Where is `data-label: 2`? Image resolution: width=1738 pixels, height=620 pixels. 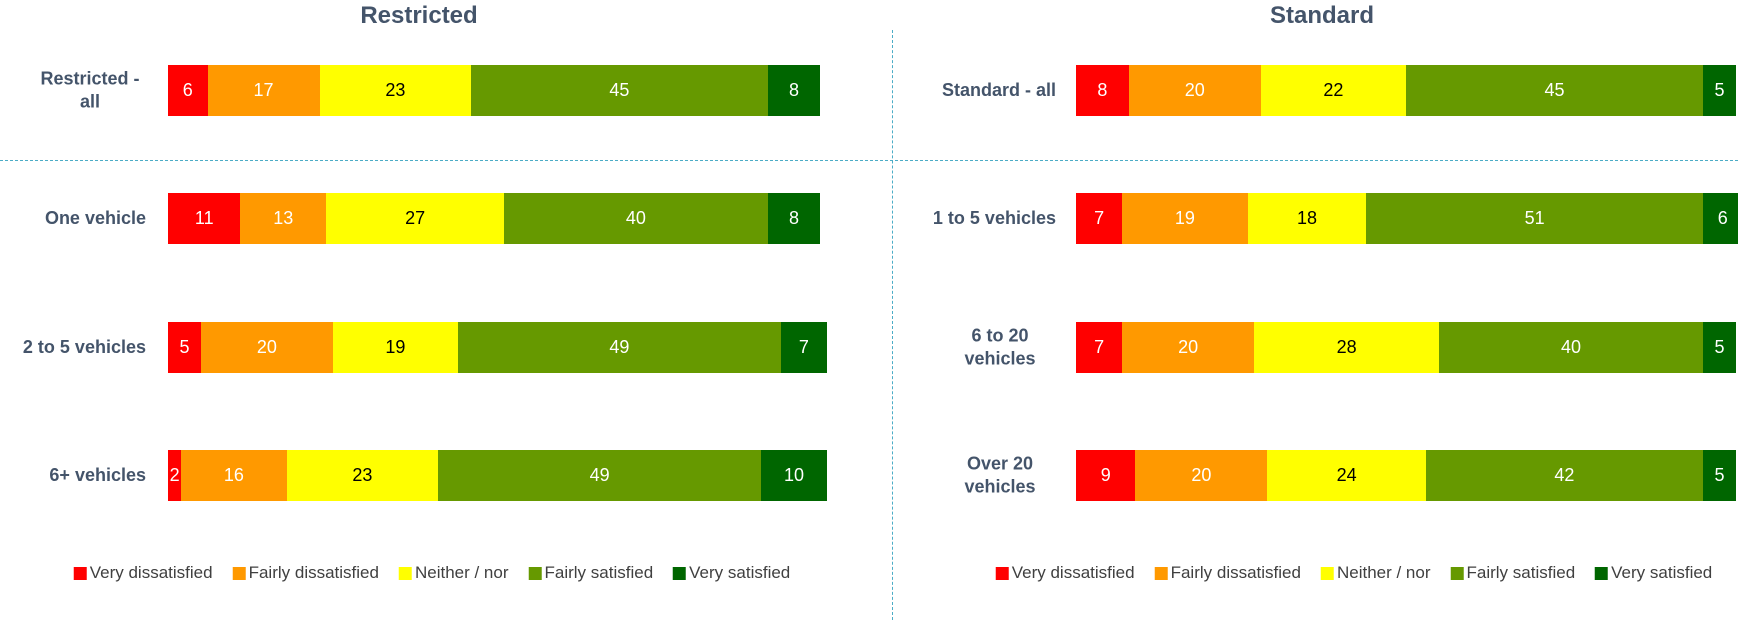 data-label: 2 is located at coordinates (174, 474).